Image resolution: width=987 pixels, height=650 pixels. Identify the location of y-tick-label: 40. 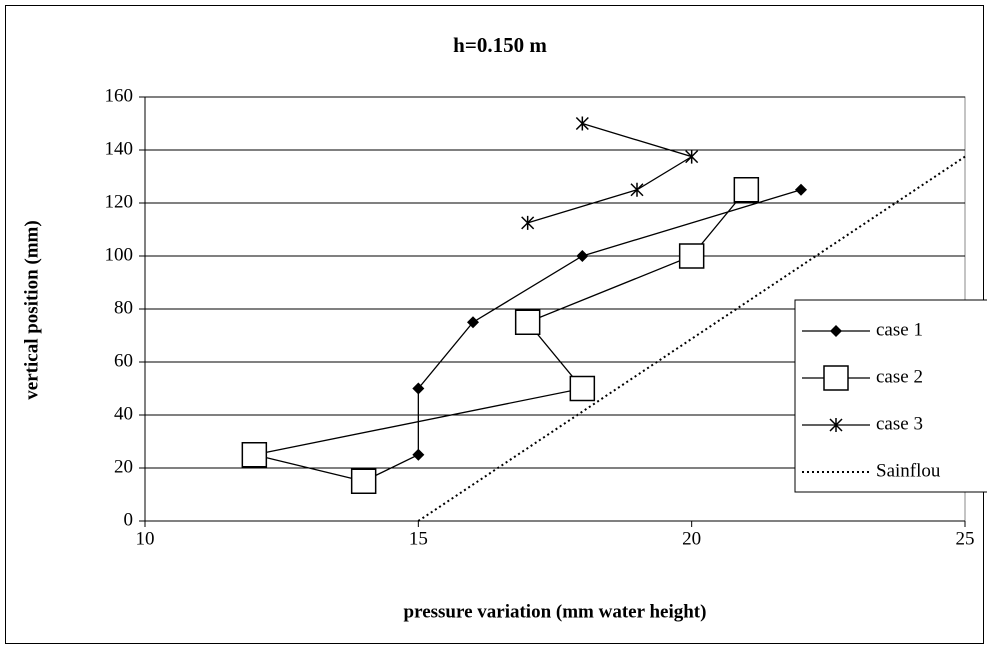
(123, 413).